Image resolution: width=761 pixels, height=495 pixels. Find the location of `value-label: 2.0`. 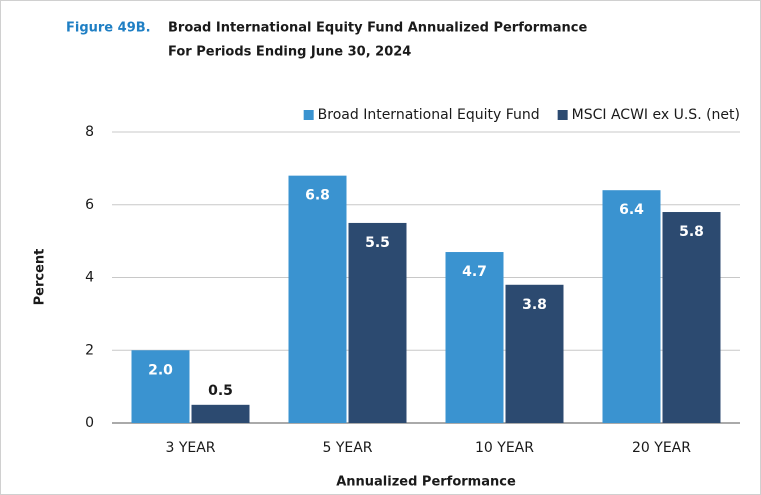

value-label: 2.0 is located at coordinates (160, 370).